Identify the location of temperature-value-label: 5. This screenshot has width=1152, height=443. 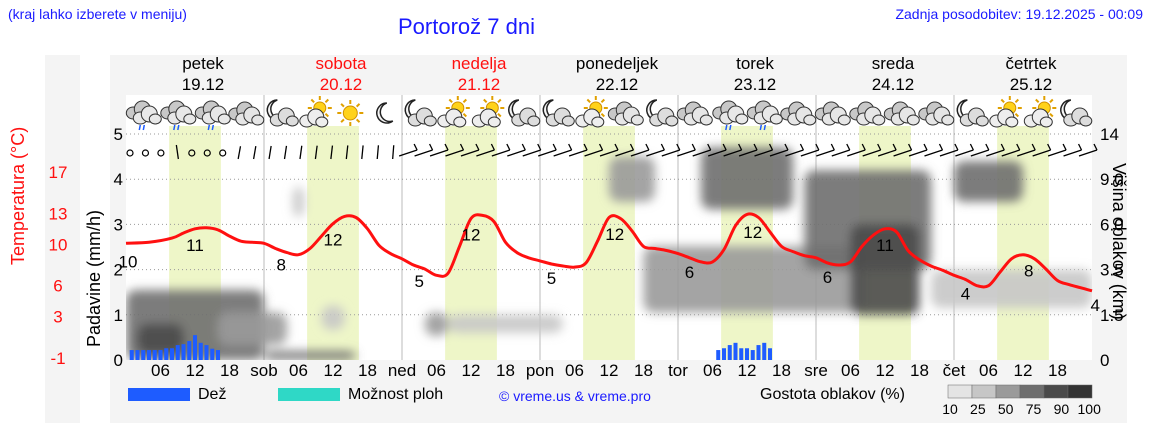
(551, 278).